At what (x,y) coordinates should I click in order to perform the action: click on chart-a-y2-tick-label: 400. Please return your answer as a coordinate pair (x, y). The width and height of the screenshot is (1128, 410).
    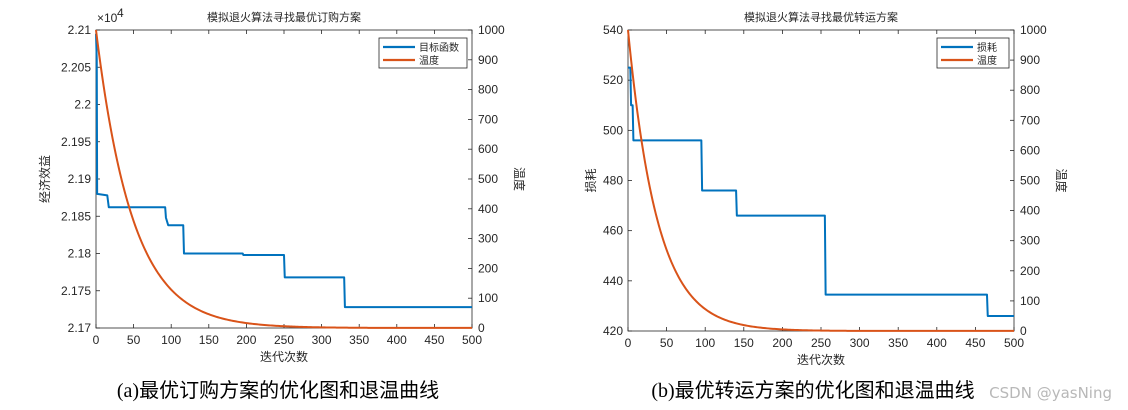
    Looking at the image, I should click on (488, 209).